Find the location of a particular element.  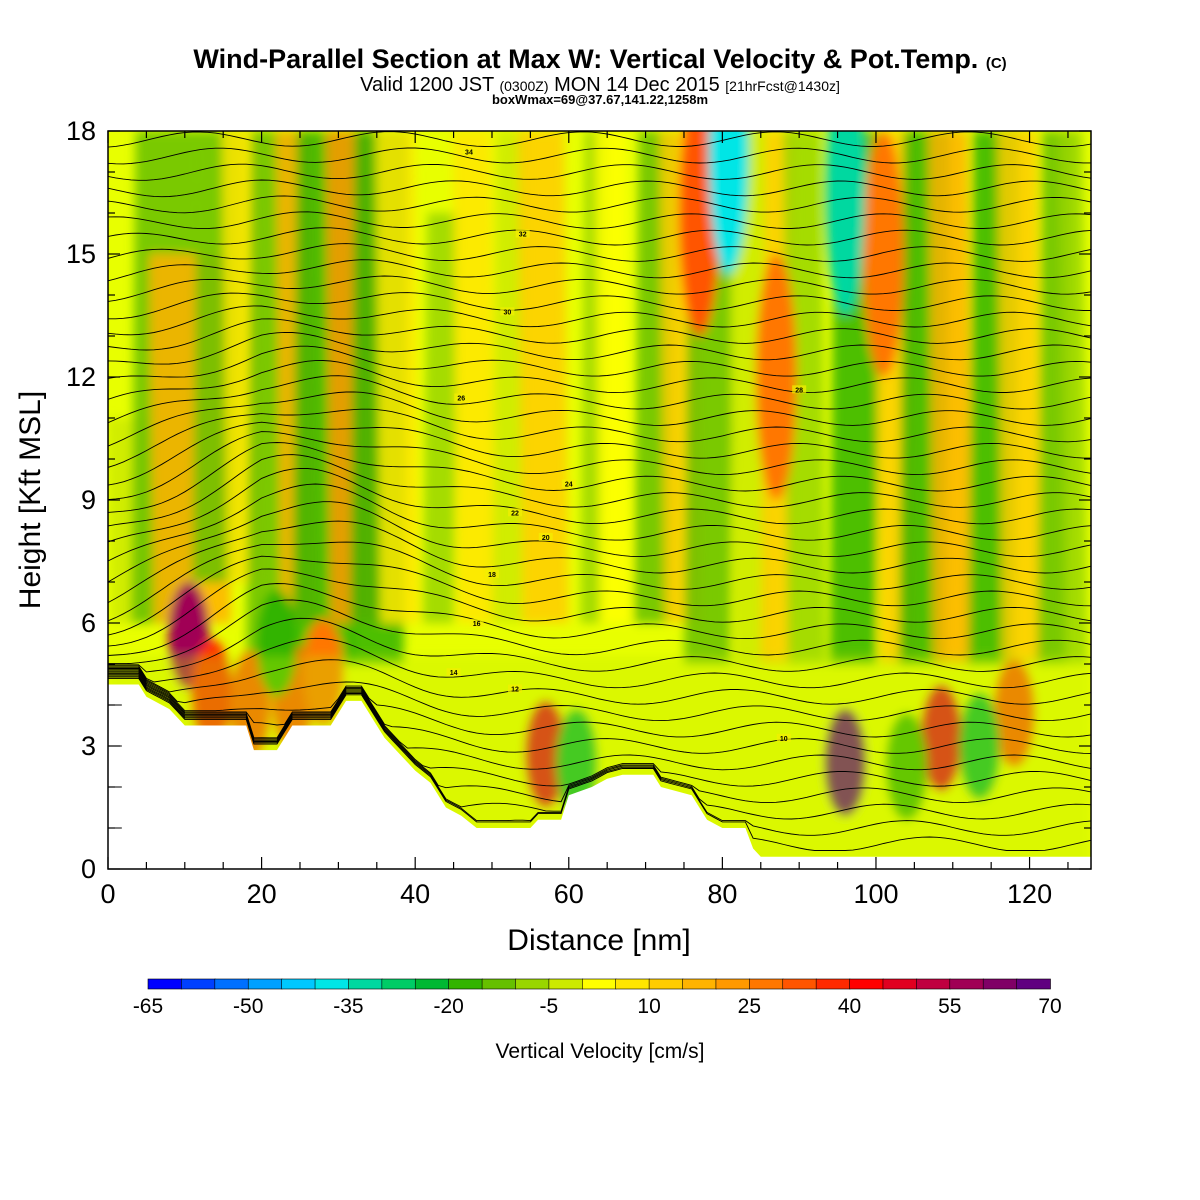

isentrope-label-text: 34 is located at coordinates (469, 153).